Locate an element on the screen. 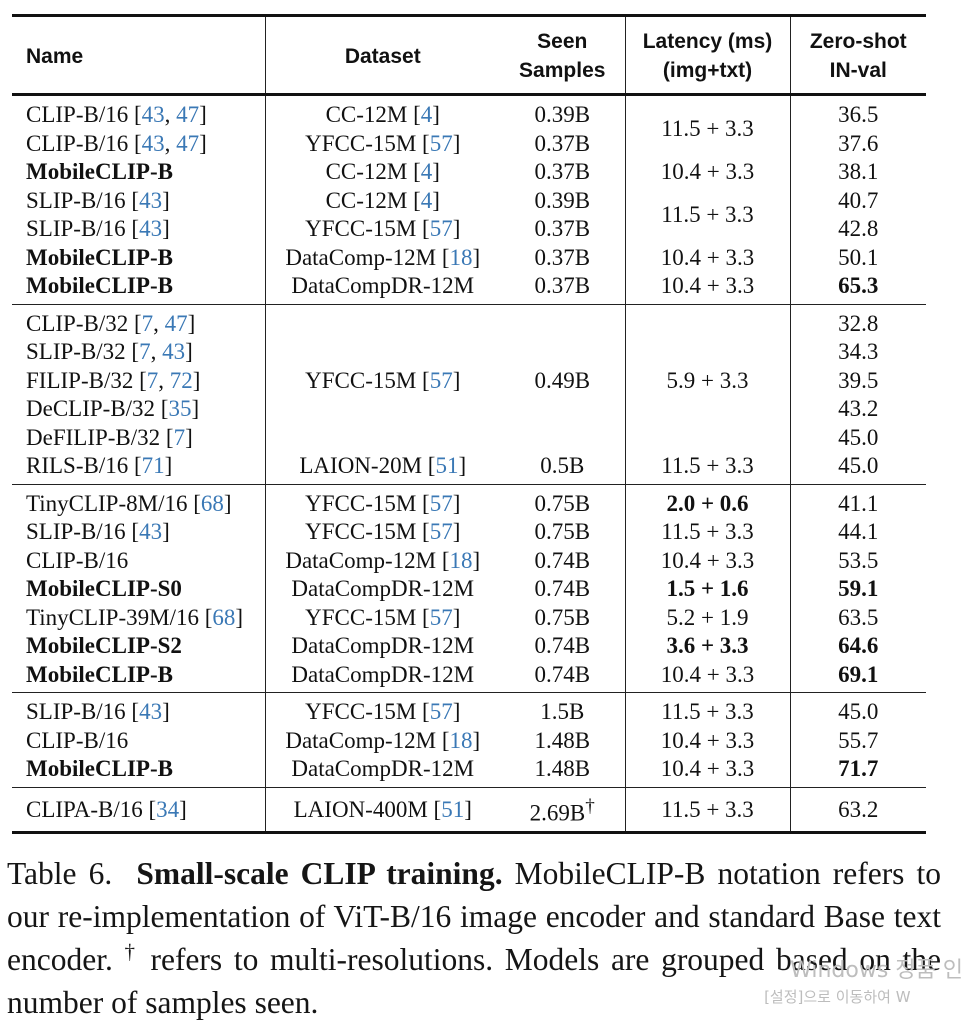 Image resolution: width=963 pixels, height=1024 pixels. dataset-cell: CC-12M [4] is located at coordinates (382, 200).